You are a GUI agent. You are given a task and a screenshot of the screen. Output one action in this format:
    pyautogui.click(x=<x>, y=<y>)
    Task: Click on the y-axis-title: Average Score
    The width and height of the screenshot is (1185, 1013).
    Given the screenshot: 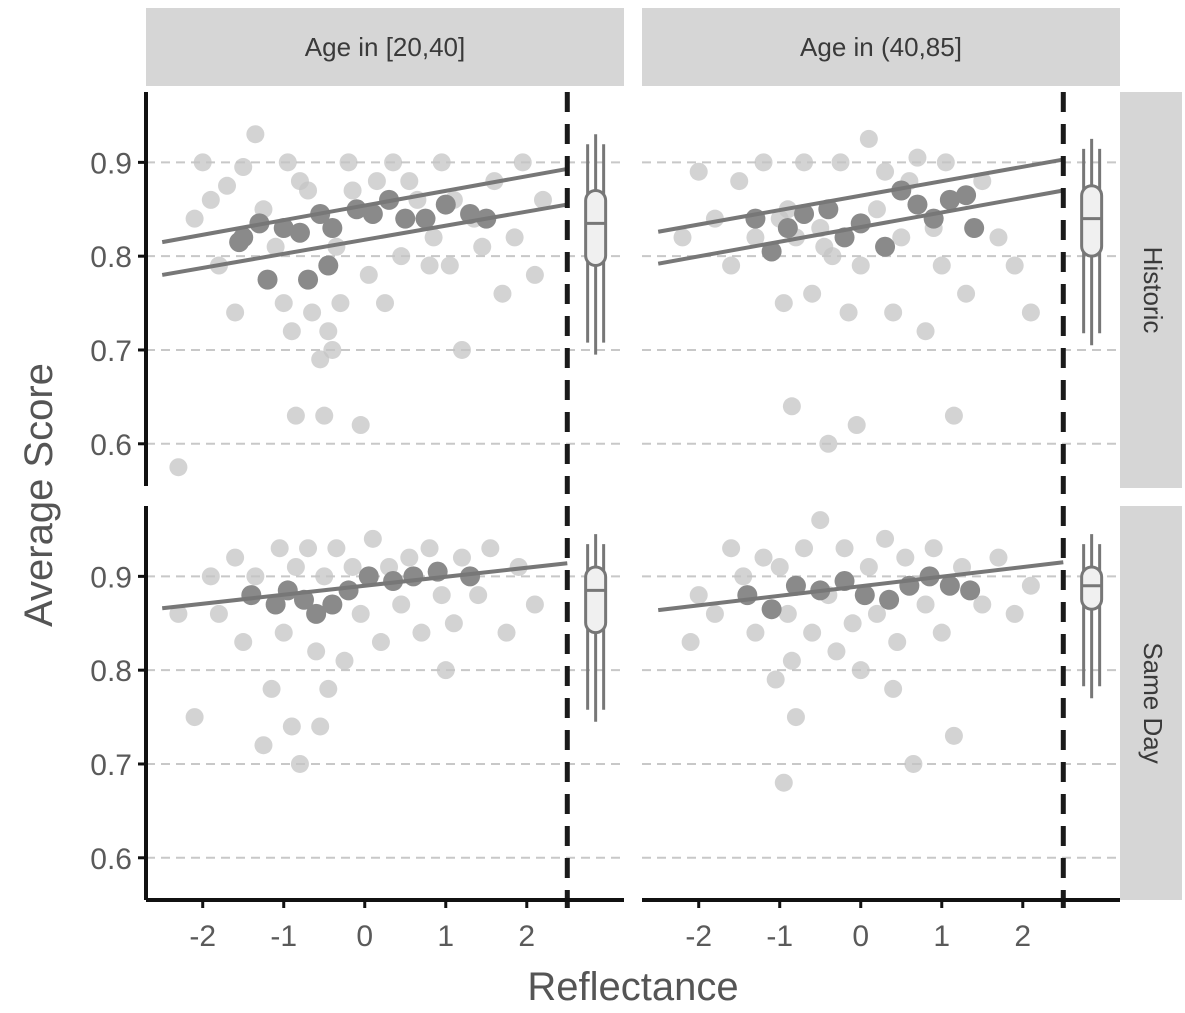 What is the action you would take?
    pyautogui.click(x=39, y=495)
    